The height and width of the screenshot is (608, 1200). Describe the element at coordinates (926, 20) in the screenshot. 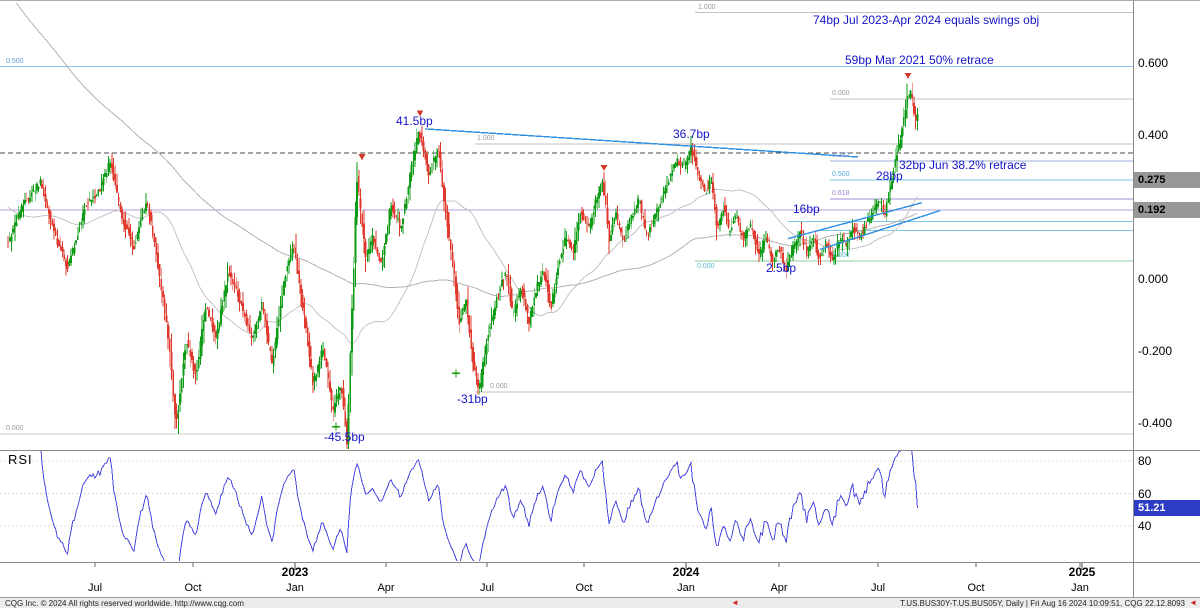

I see `chart-annotation: 74bp Jul 2023-Apr 2024 equals swings obj` at that location.